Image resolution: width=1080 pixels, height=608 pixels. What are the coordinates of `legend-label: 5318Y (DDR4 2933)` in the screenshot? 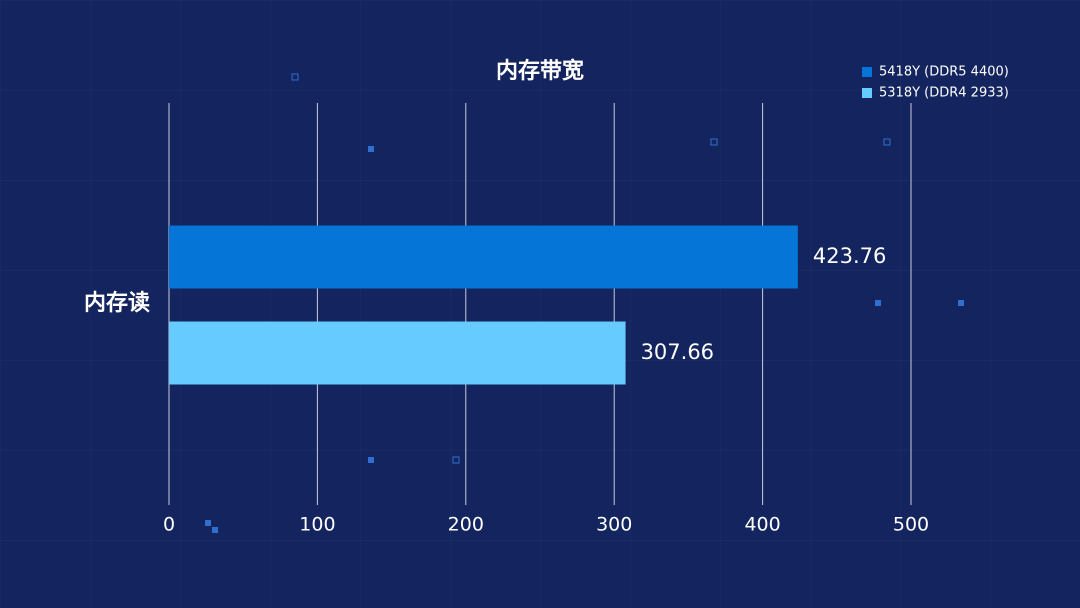 It's located at (944, 93).